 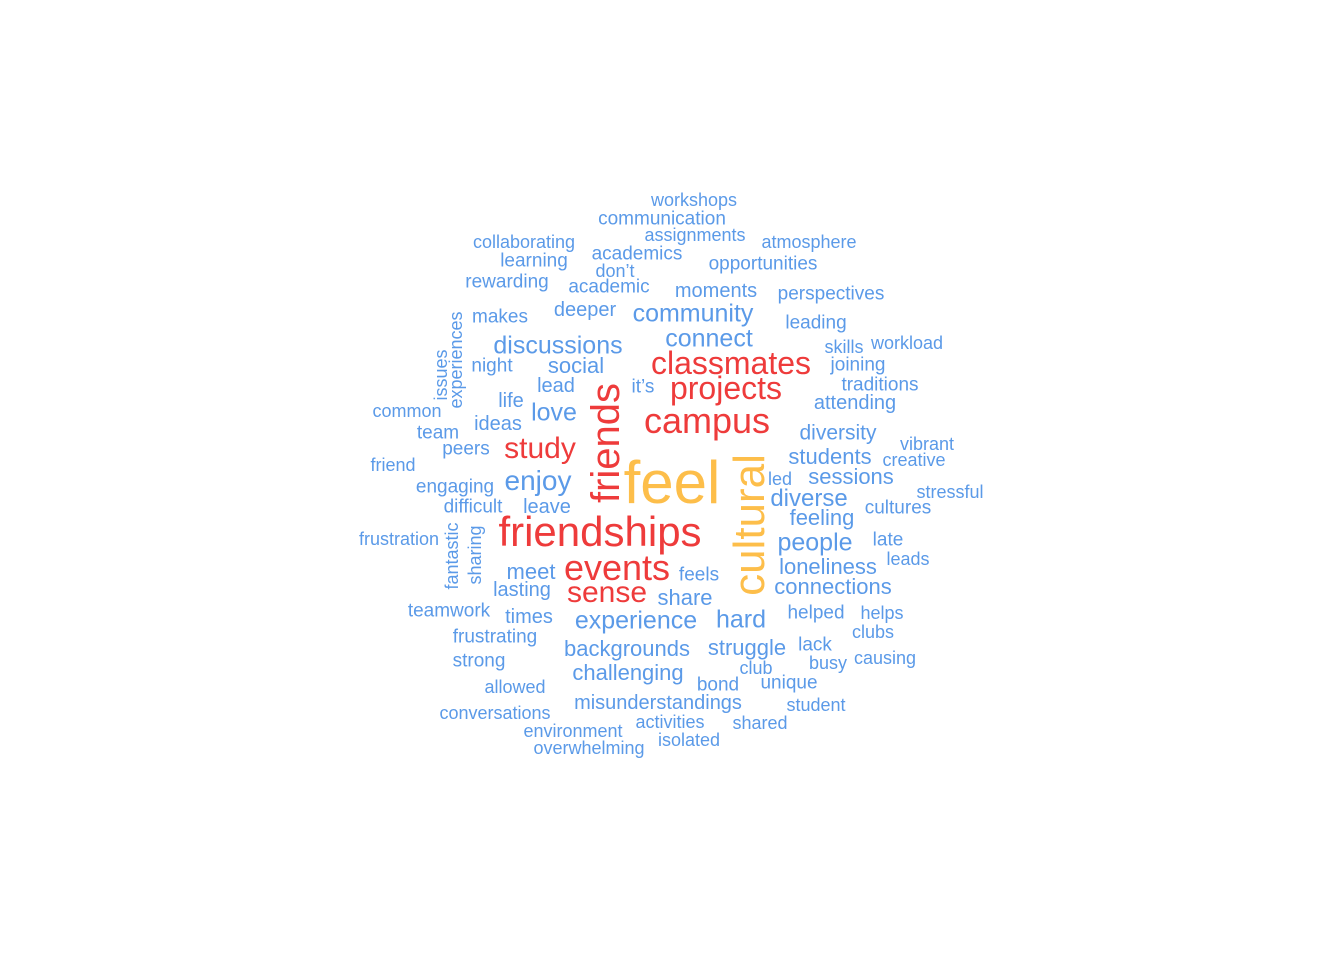 What do you see at coordinates (573, 731) in the screenshot?
I see `word-environment: environment` at bounding box center [573, 731].